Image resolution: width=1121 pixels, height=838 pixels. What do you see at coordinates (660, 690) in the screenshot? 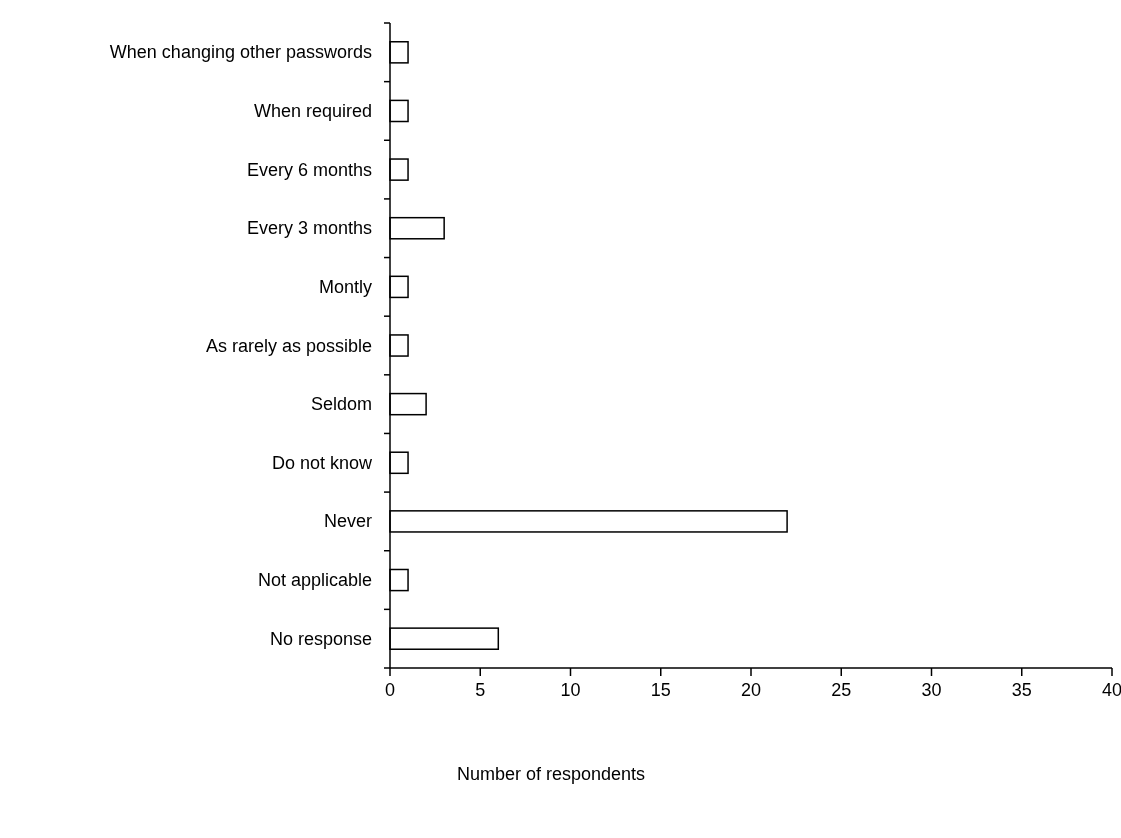
I see `x-tick-label: 15` at bounding box center [660, 690].